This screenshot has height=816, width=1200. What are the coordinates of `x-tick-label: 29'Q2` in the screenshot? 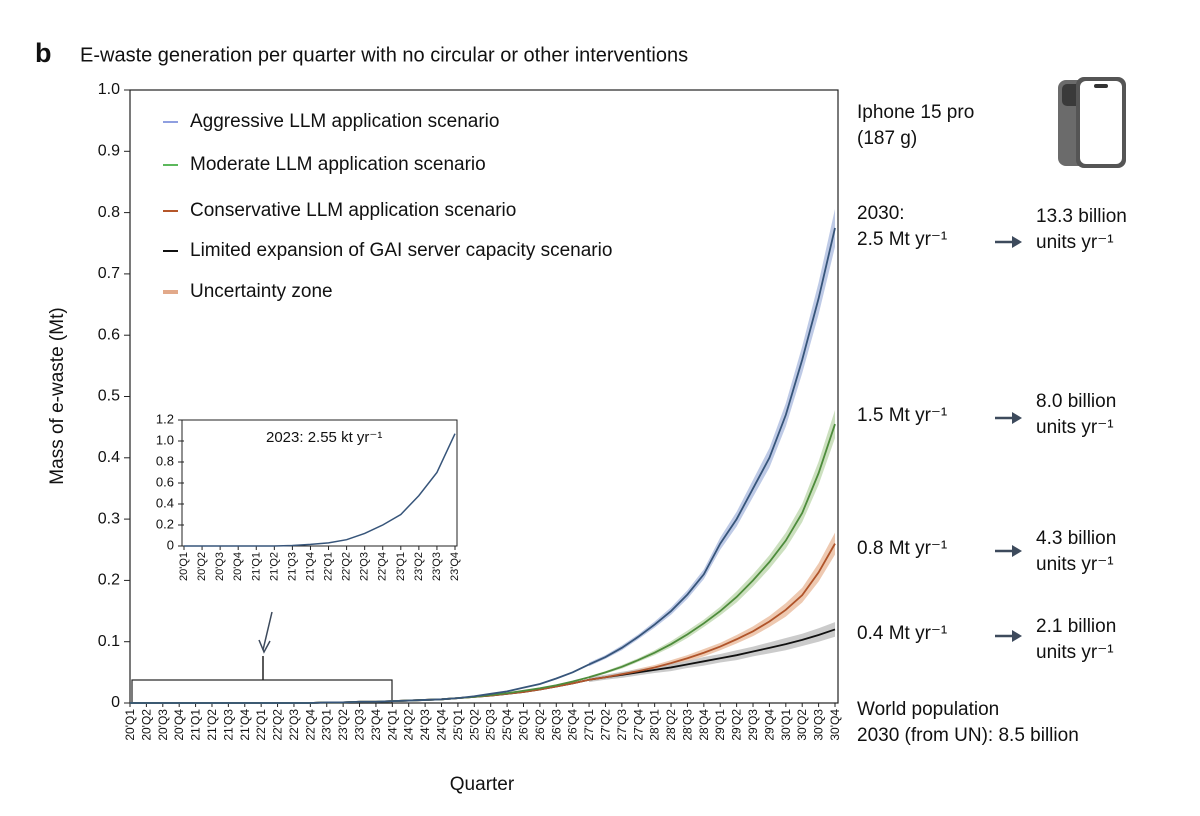 It's located at (737, 725).